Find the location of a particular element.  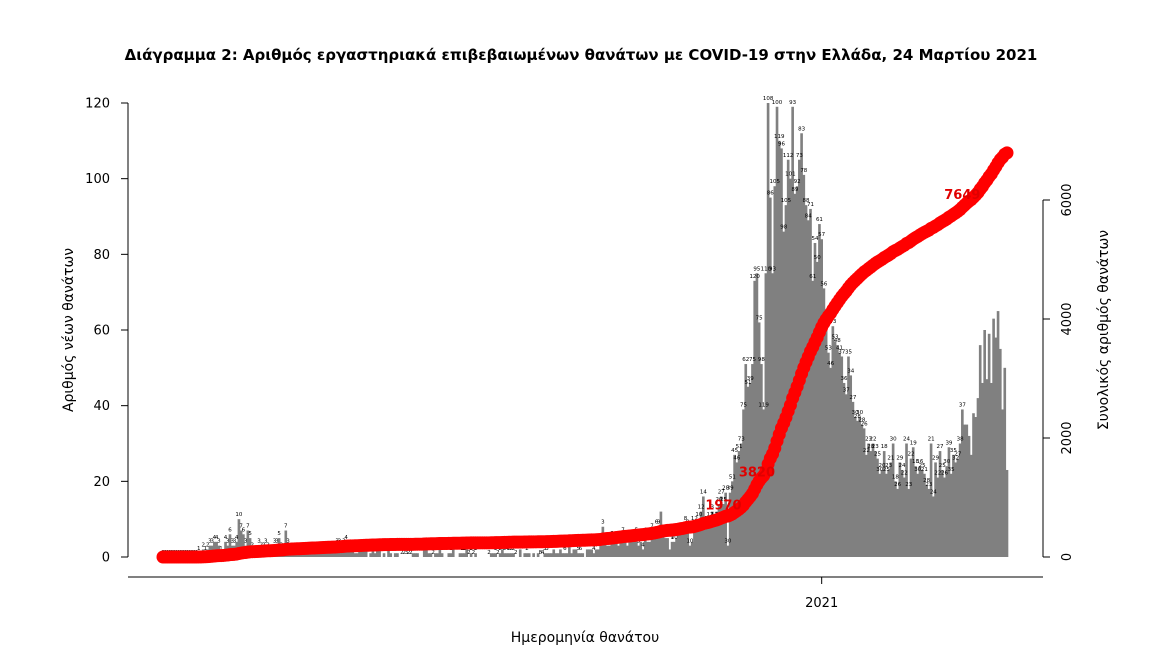

bar-value-label: 35 is located at coordinates (848, 352).